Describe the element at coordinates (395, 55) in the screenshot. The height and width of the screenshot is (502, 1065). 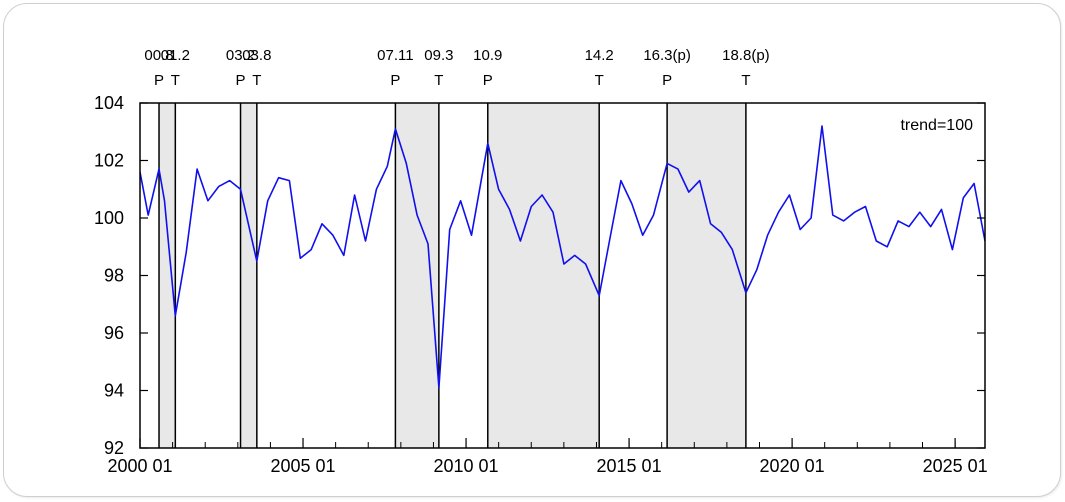
I see `turning-point-date: 07.11` at that location.